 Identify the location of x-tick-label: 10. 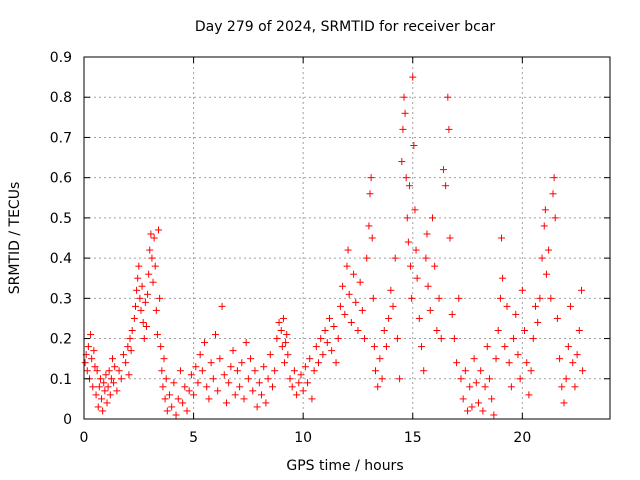
(303, 438).